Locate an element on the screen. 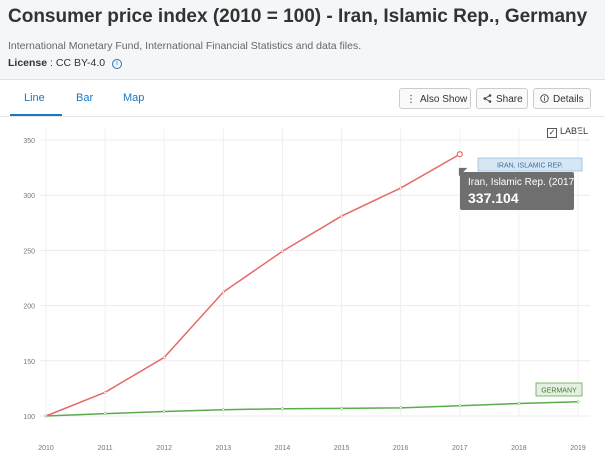  details-button: Details is located at coordinates (562, 98).